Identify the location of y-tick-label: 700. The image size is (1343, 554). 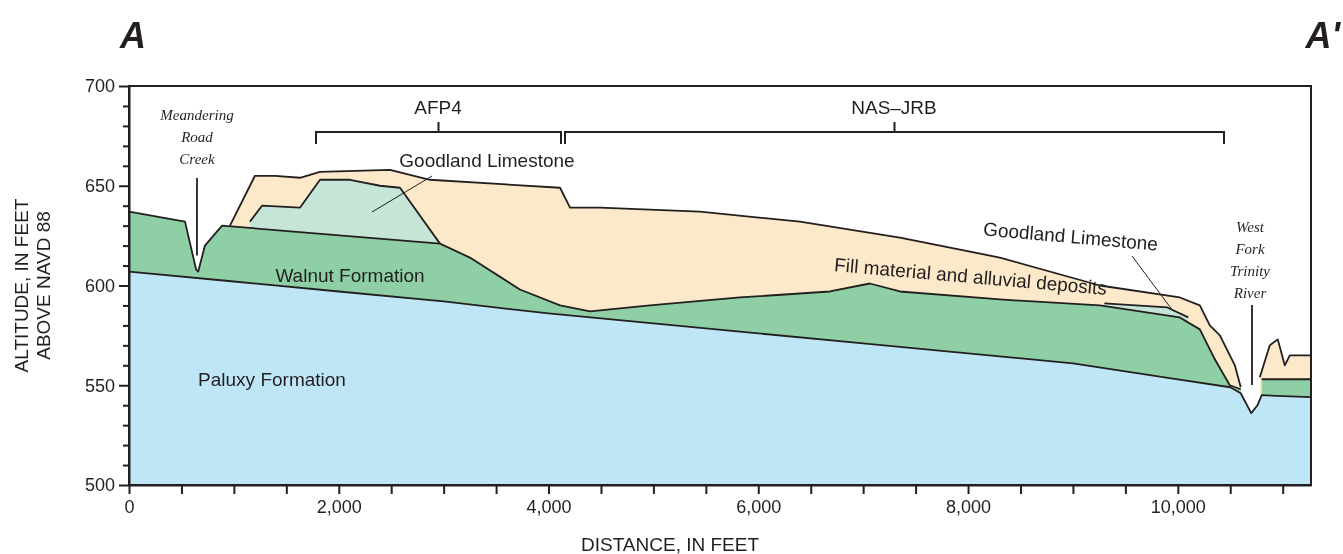
(99, 86).